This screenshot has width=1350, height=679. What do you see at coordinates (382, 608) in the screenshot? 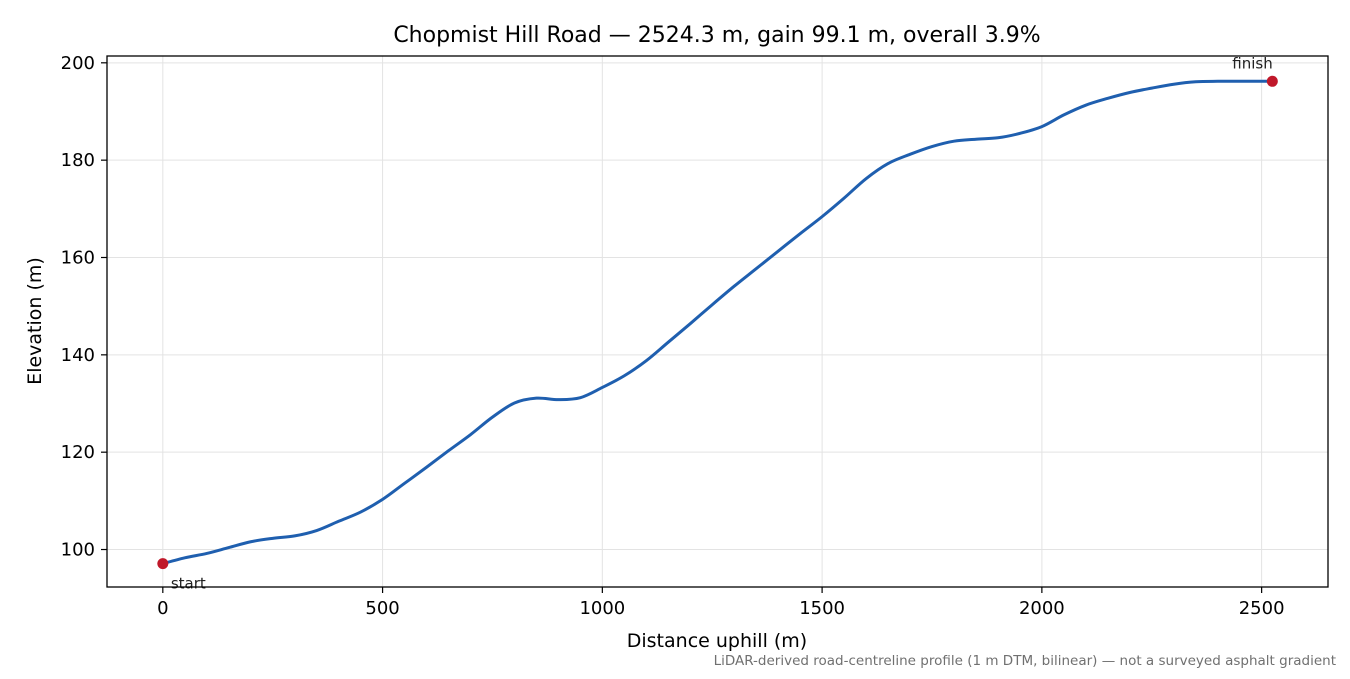
I see `x-tick-label: 500` at bounding box center [382, 608].